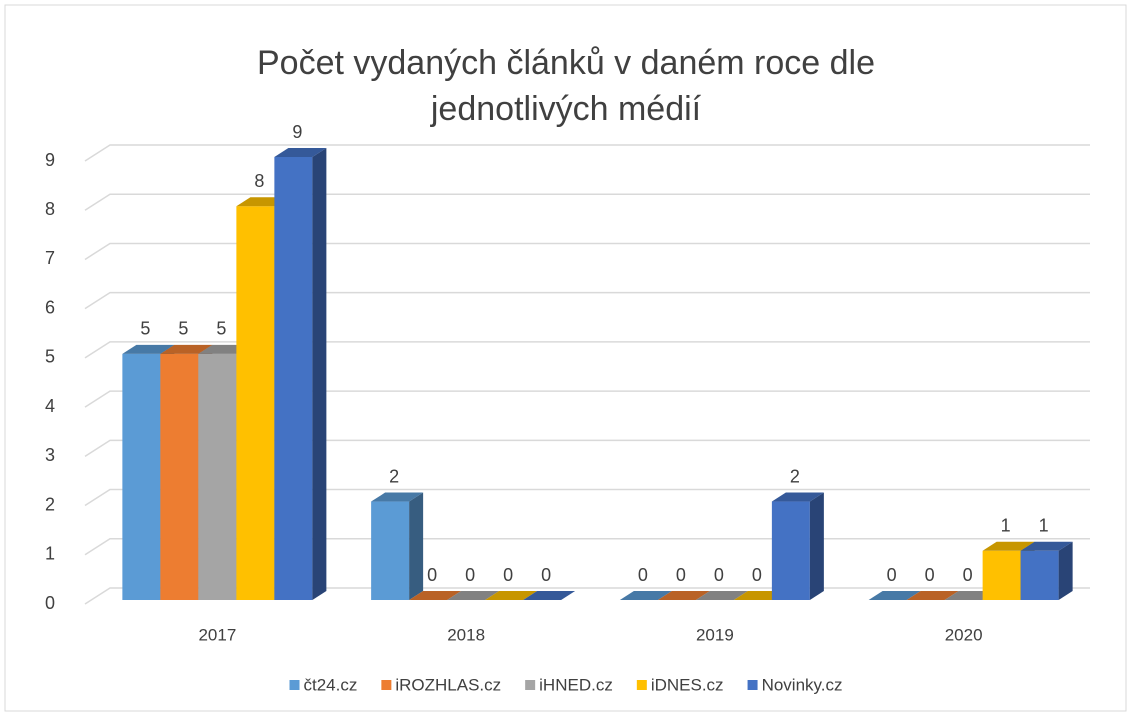  What do you see at coordinates (50, 406) in the screenshot?
I see `y-tick-label: 4` at bounding box center [50, 406].